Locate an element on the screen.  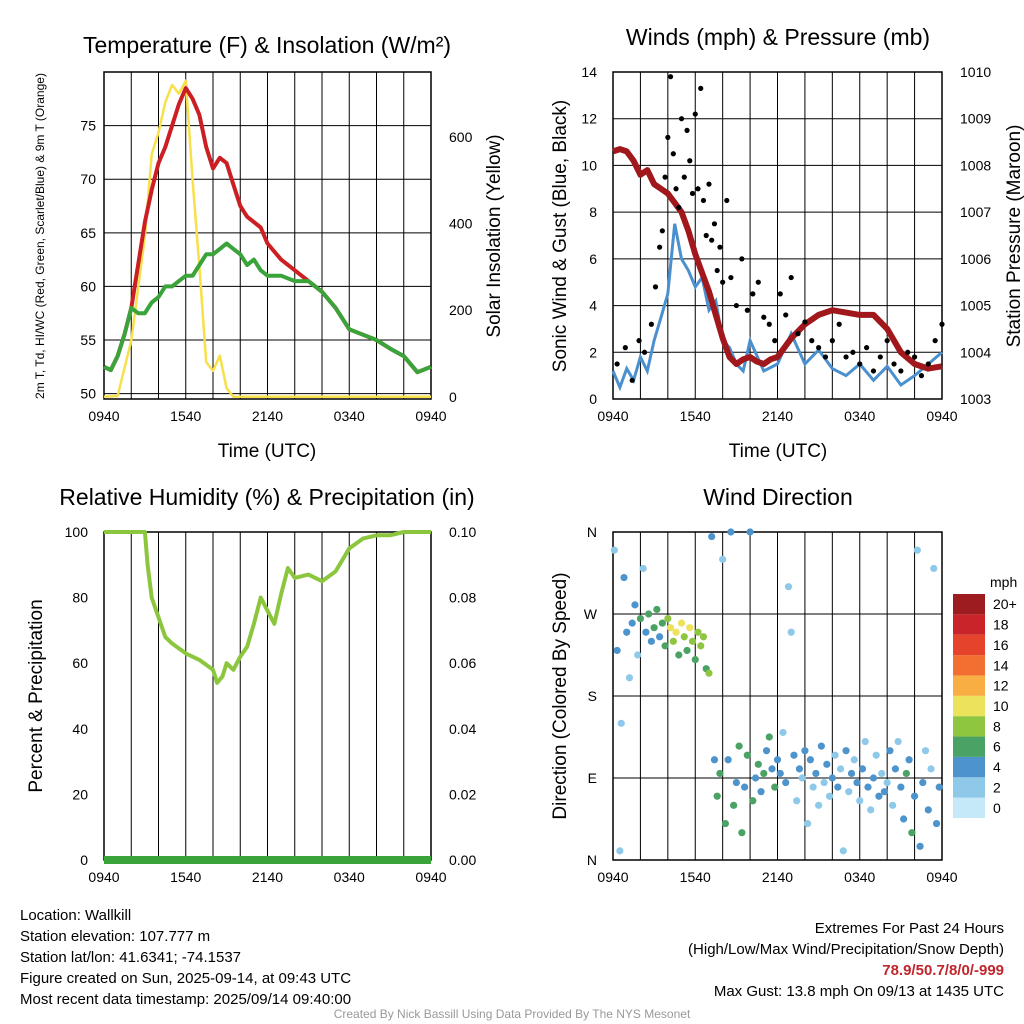
wind-y-label: Sonic Wind & Gust (Blue, Black) is located at coordinates (560, 236).